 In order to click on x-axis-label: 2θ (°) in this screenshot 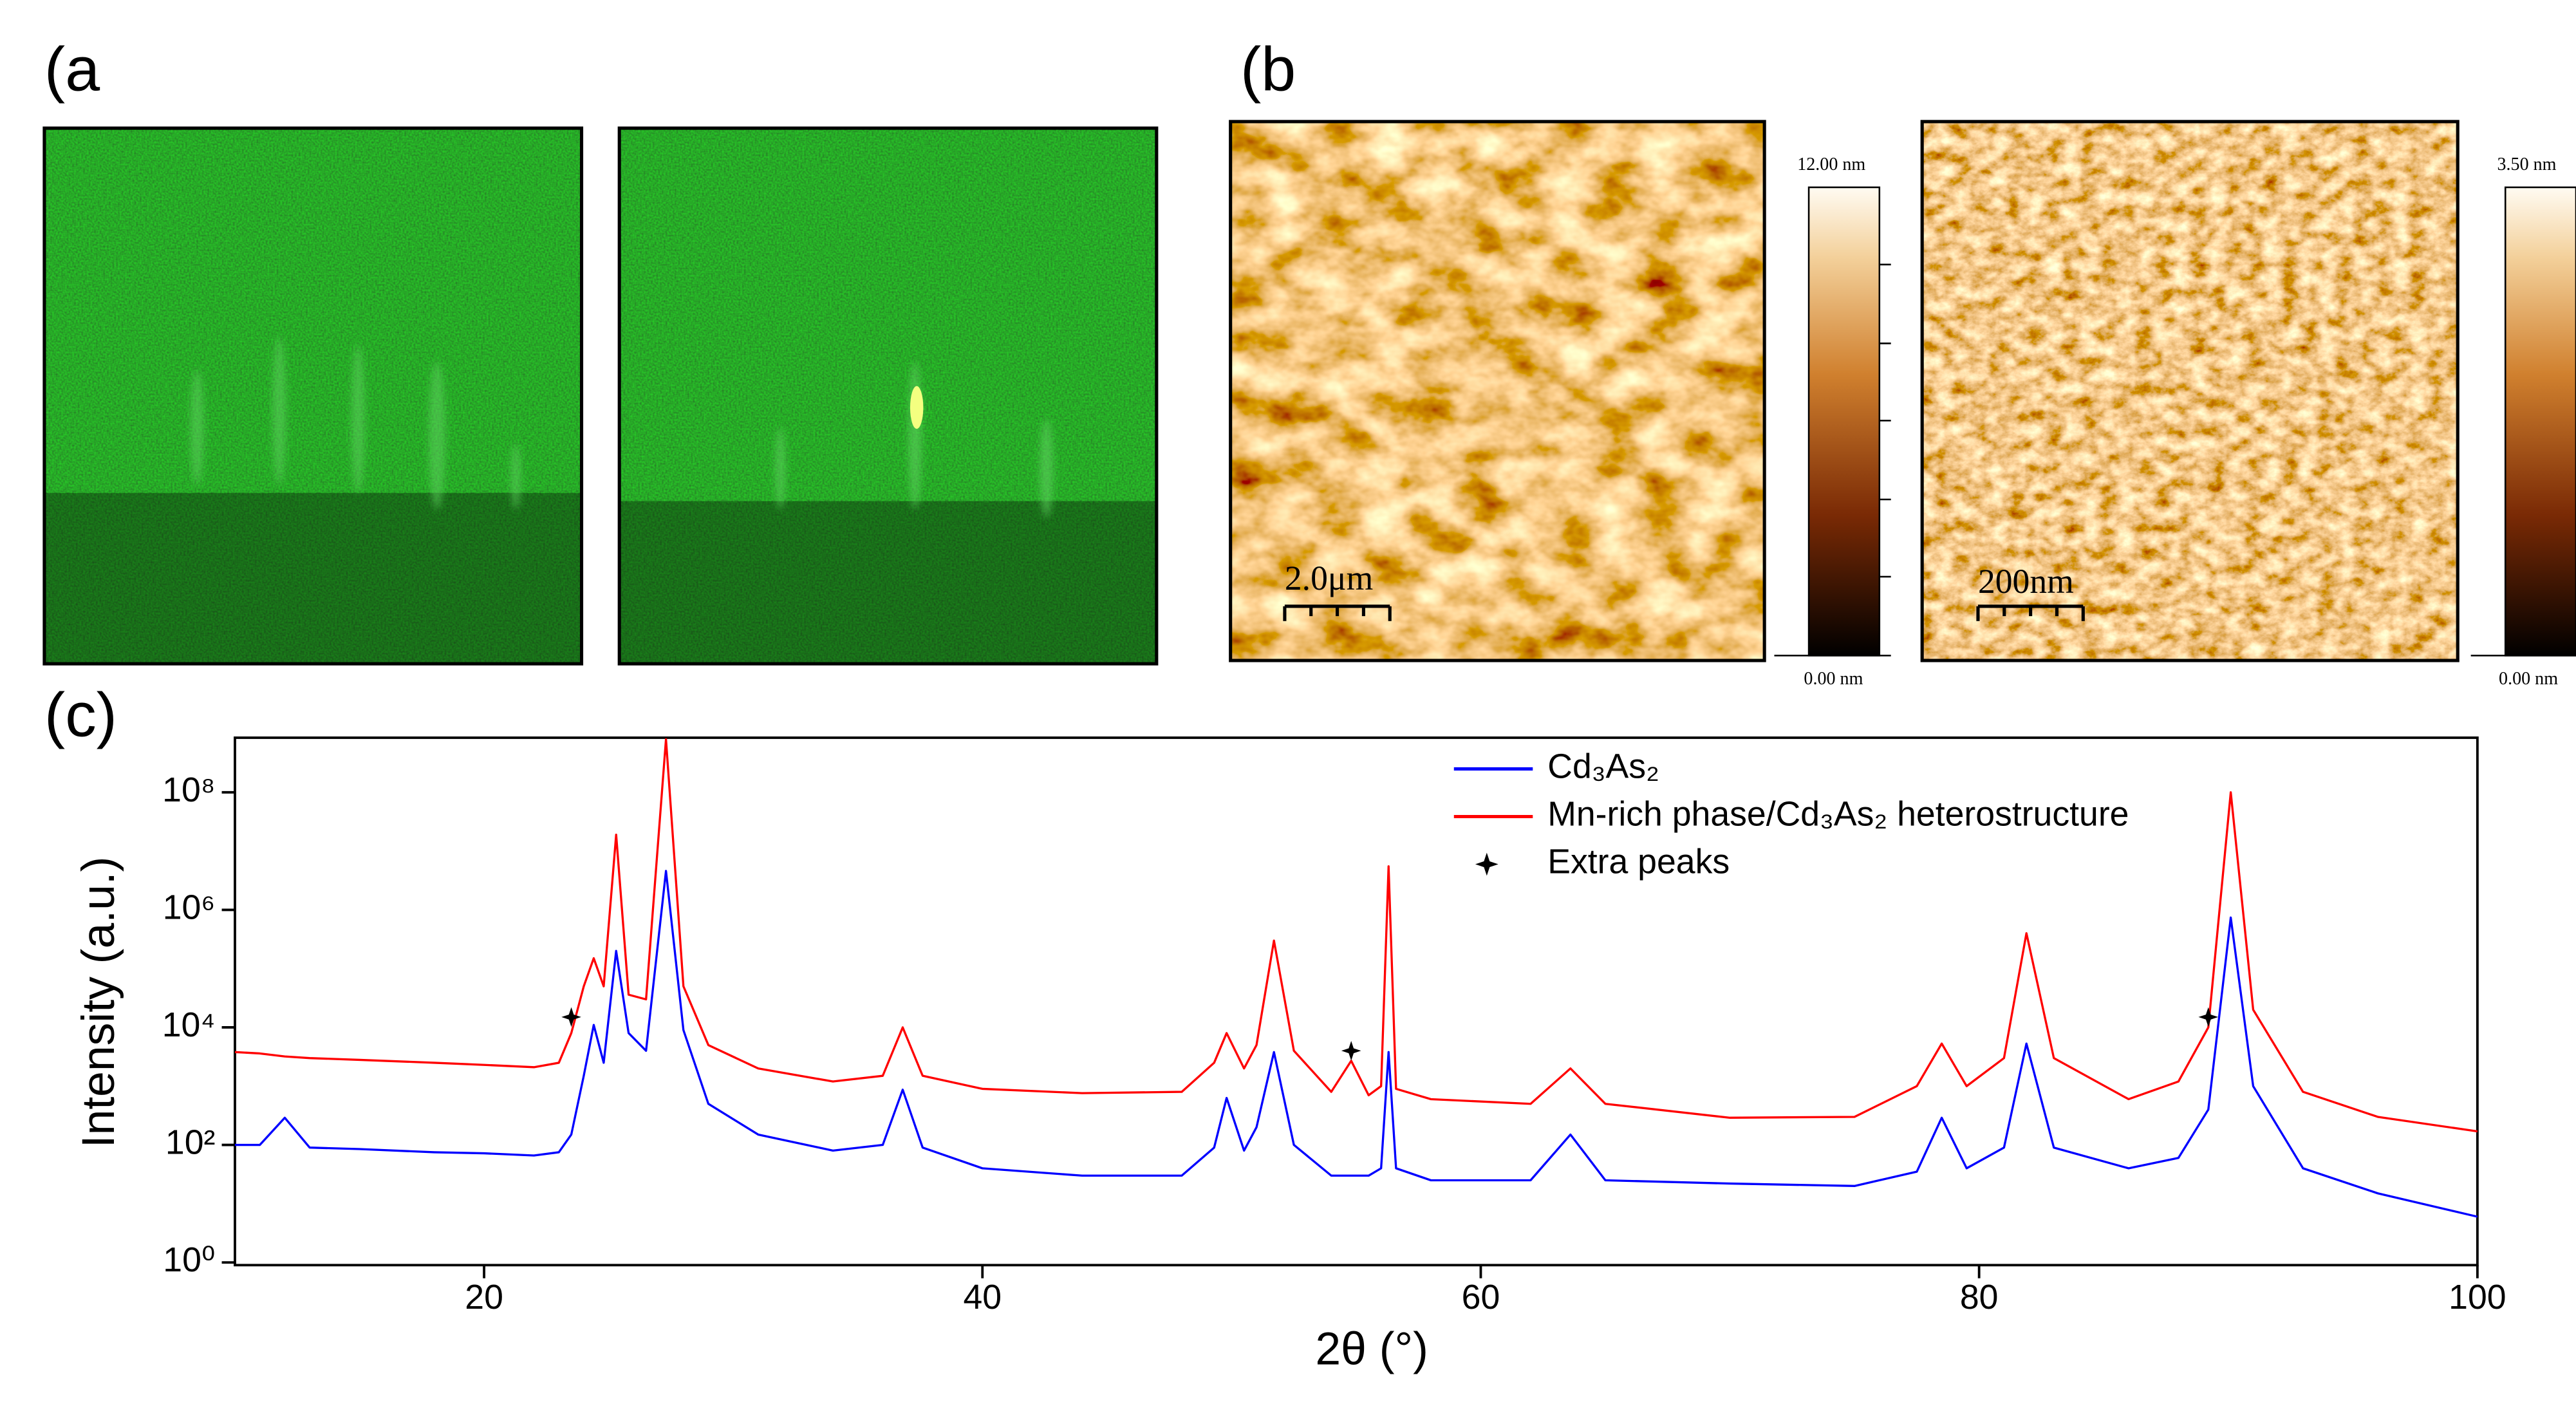, I will do `click(1371, 1348)`.